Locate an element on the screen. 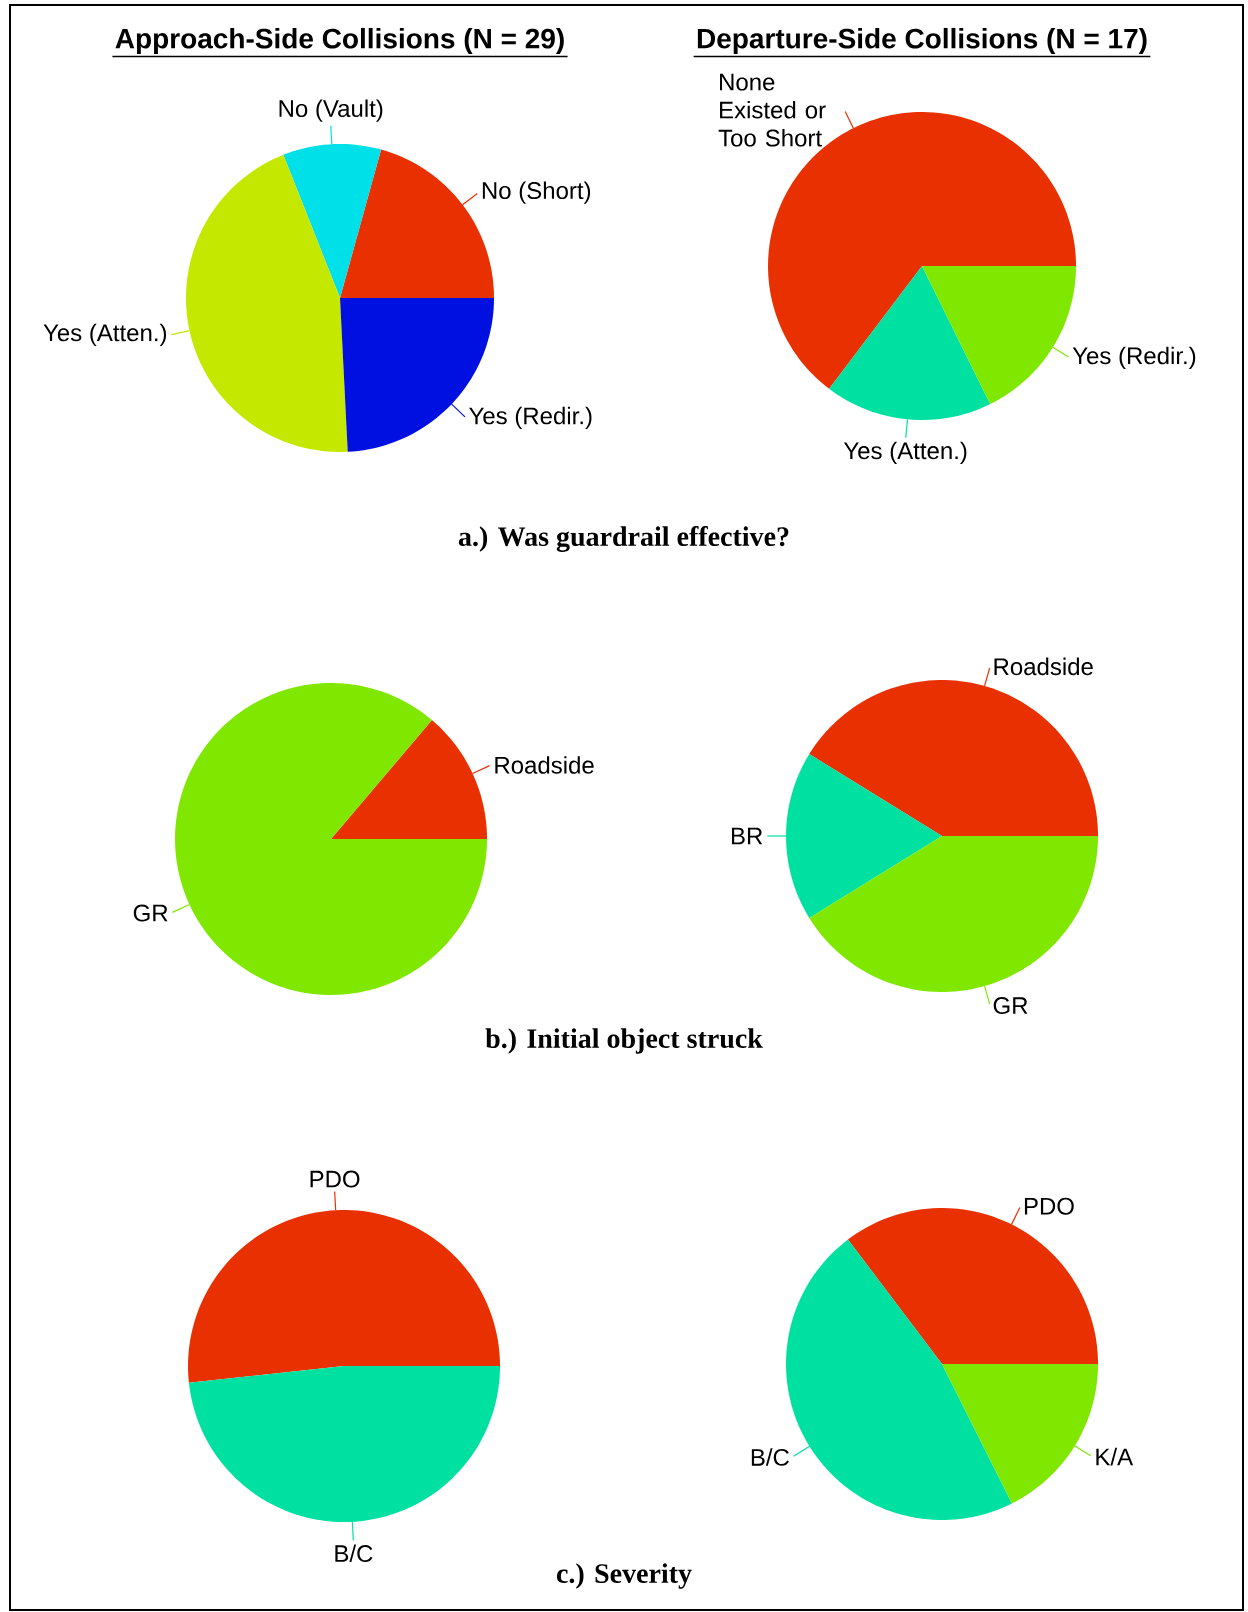  slice-label: K/A is located at coordinates (1115, 1456).